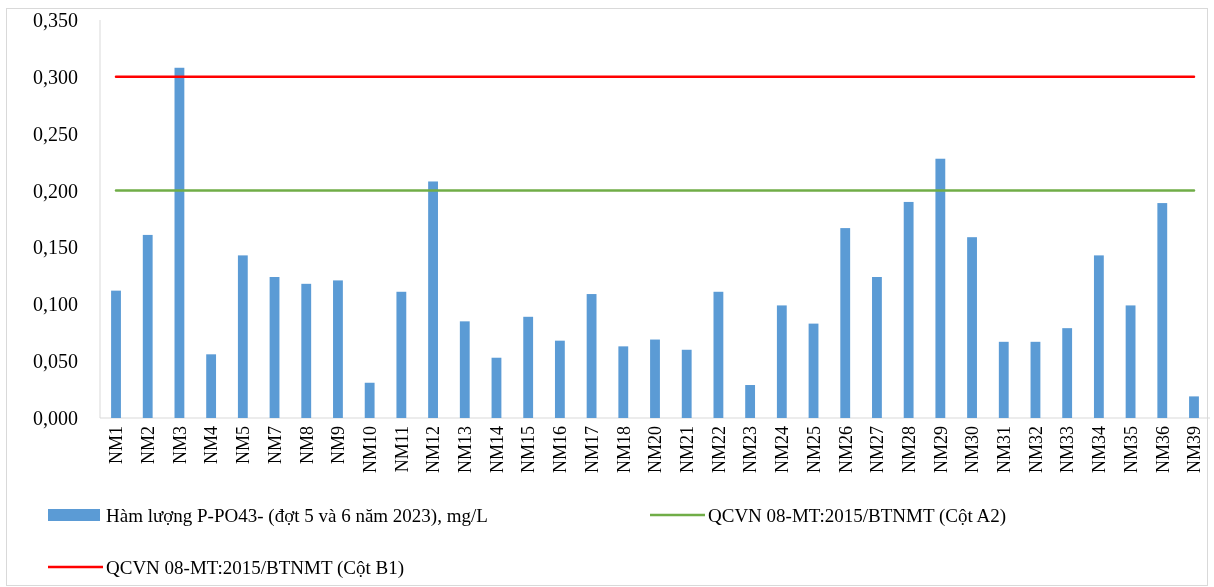  Describe the element at coordinates (1035, 450) in the screenshot. I see `x-tick-label: NM32` at that location.